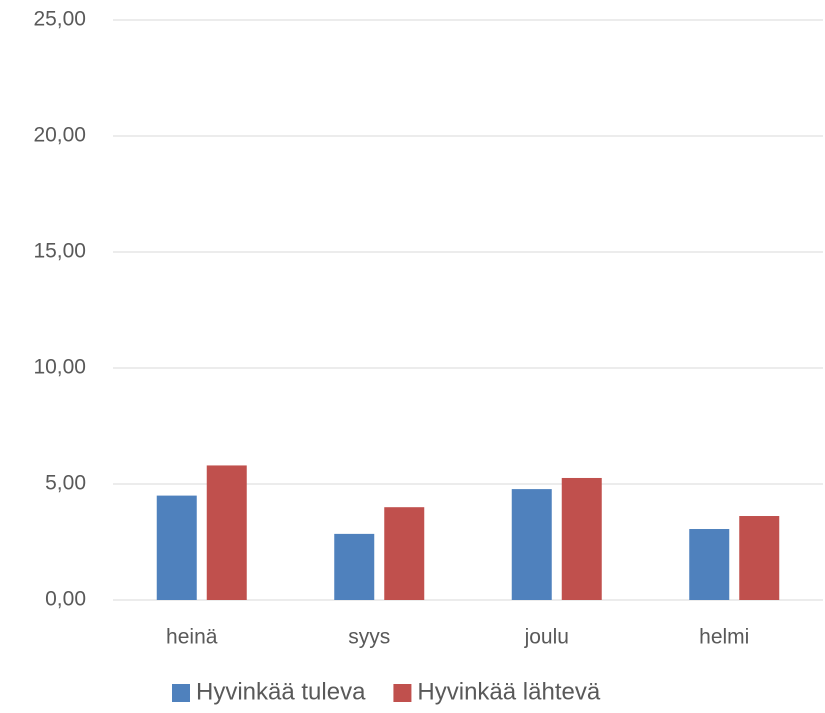 The height and width of the screenshot is (713, 825). What do you see at coordinates (546, 637) in the screenshot?
I see `x-tick-label: joulu` at bounding box center [546, 637].